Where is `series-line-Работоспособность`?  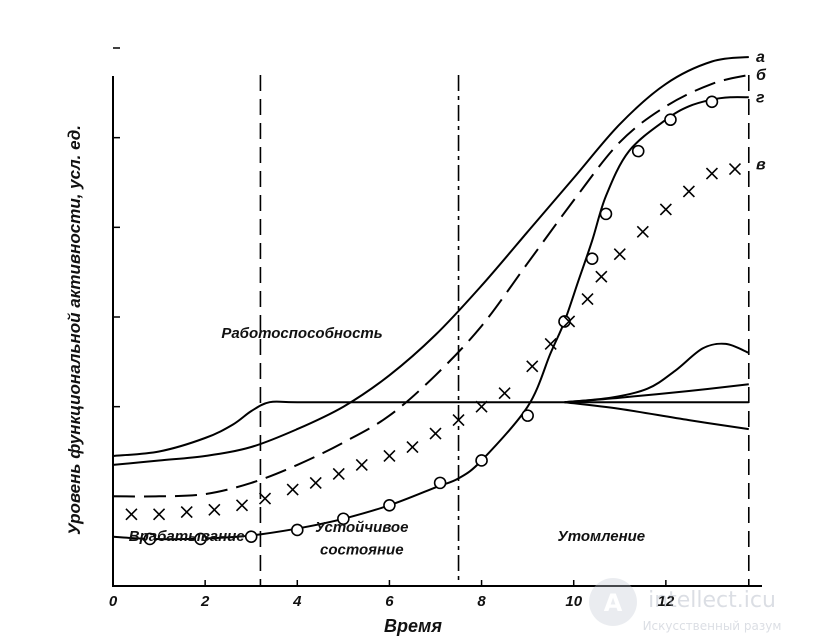
series-line-Работоспособность is located at coordinates (430, 428).